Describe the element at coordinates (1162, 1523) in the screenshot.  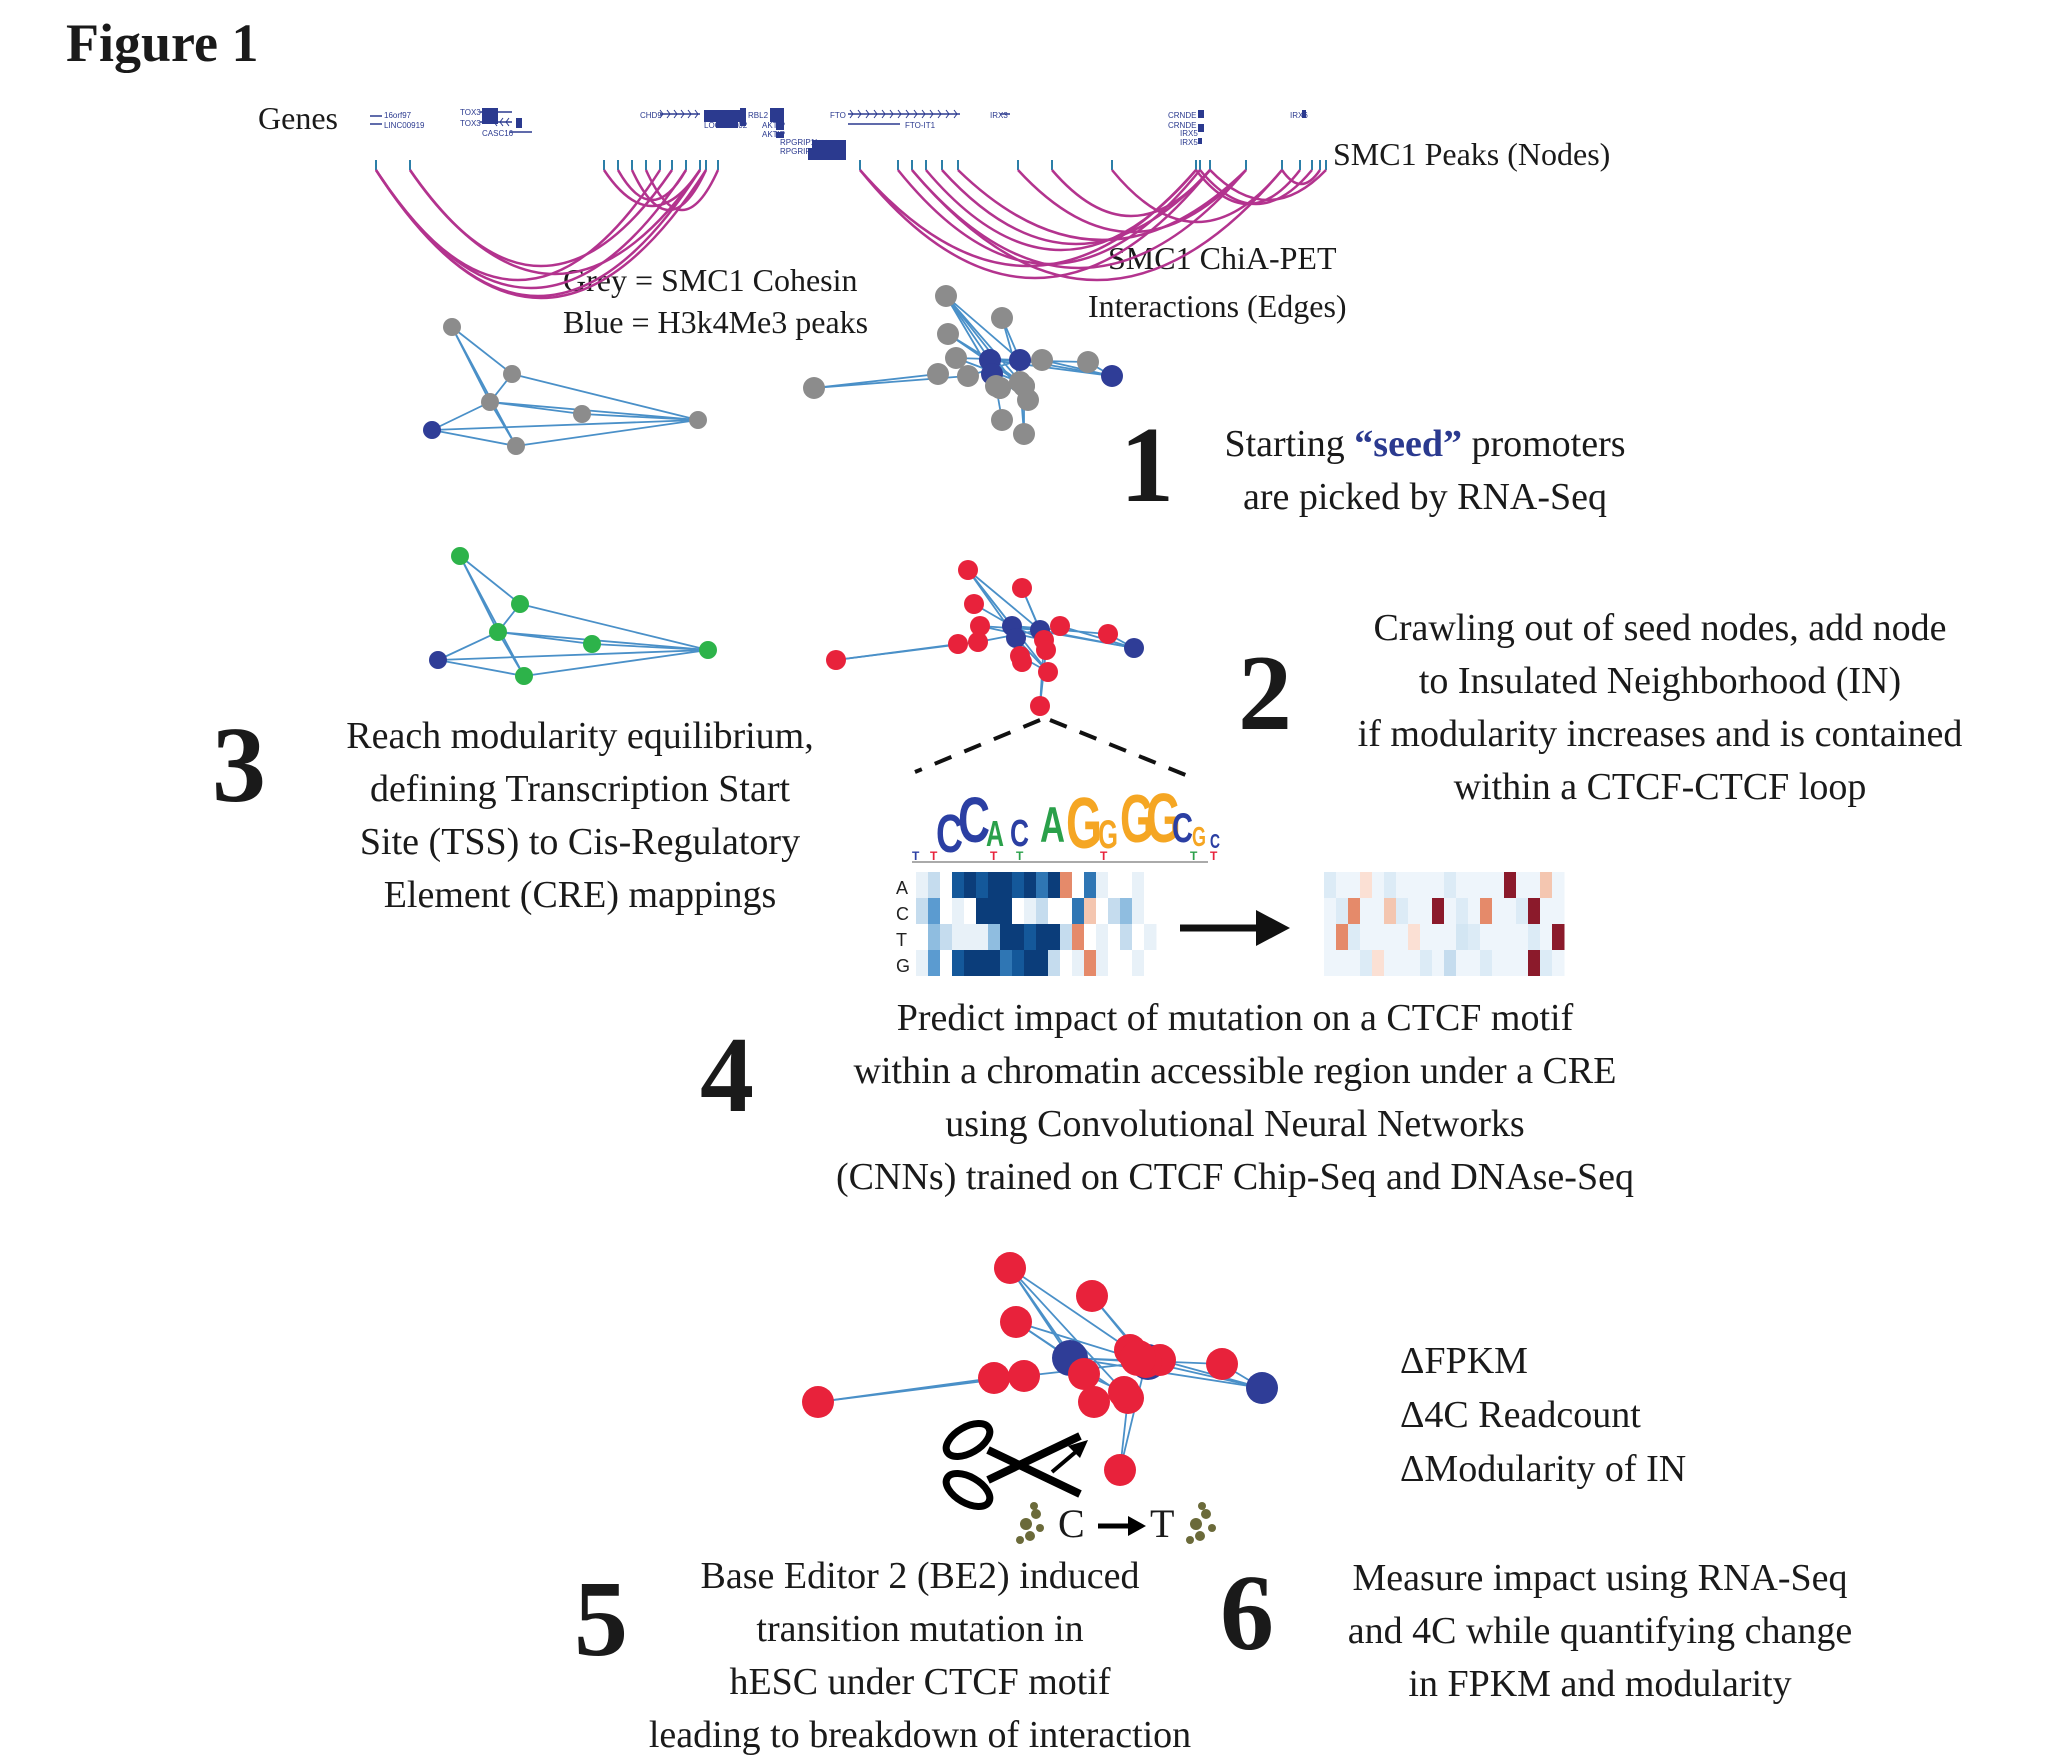
I see `mutation-to: T` at that location.